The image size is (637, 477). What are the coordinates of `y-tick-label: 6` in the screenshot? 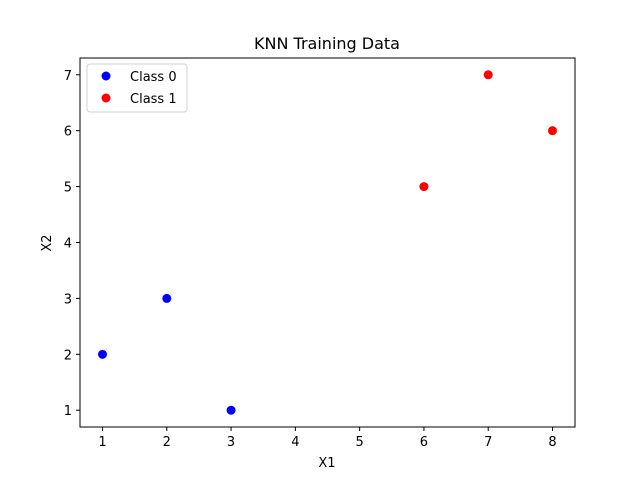 It's located at (68, 132).